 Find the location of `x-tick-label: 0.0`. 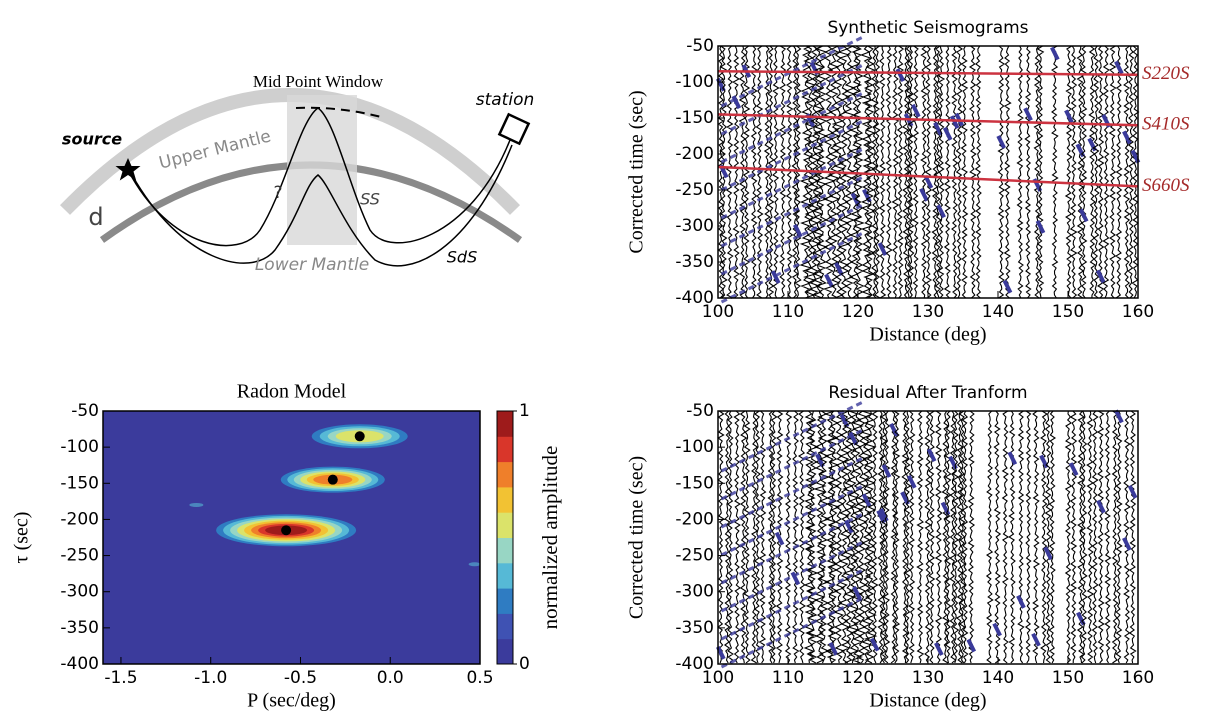

x-tick-label: 0.0 is located at coordinates (390, 678).